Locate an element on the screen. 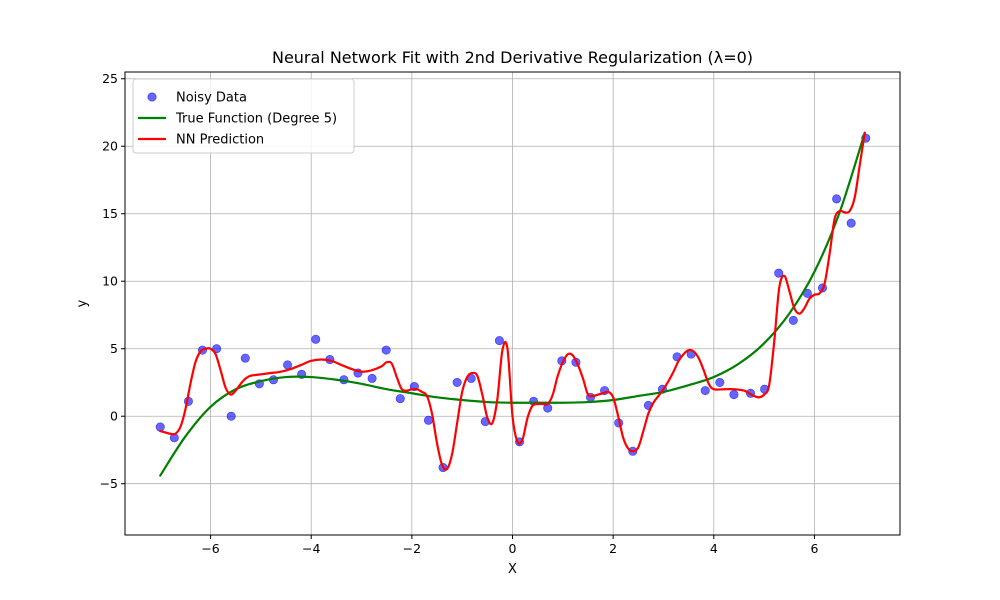 Image resolution: width=1000 pixels, height=600 pixels. y-tick-label: 25 is located at coordinates (110, 78).